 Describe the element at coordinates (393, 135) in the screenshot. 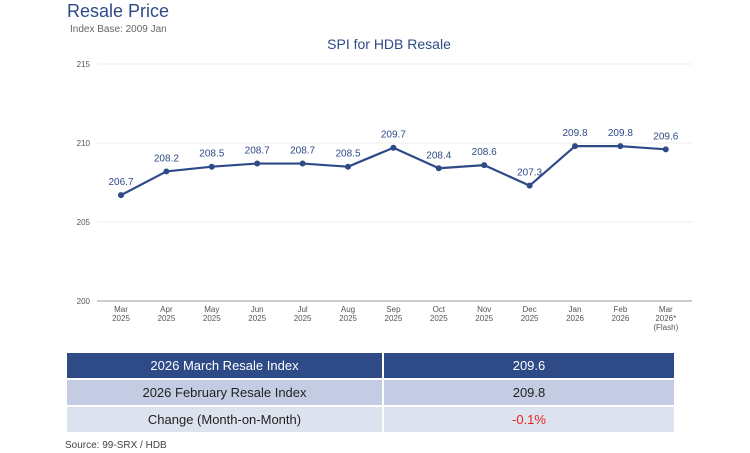

I see `data-label: 209.7` at that location.